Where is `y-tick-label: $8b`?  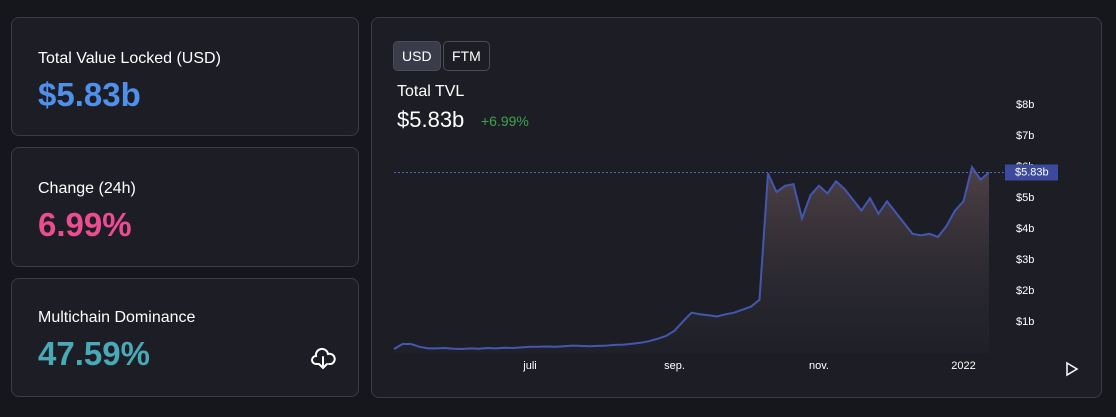
y-tick-label: $8b is located at coordinates (1025, 105).